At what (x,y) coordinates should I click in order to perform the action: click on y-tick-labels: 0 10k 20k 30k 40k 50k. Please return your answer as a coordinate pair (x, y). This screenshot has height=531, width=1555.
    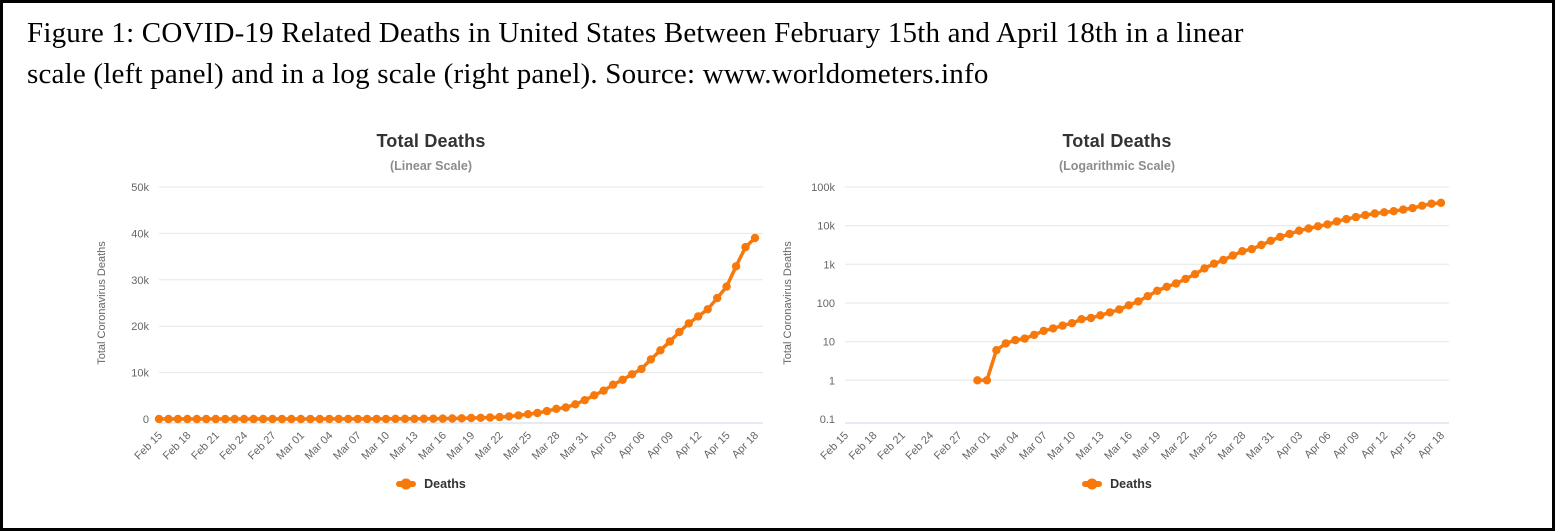
    Looking at the image, I should click on (140, 304).